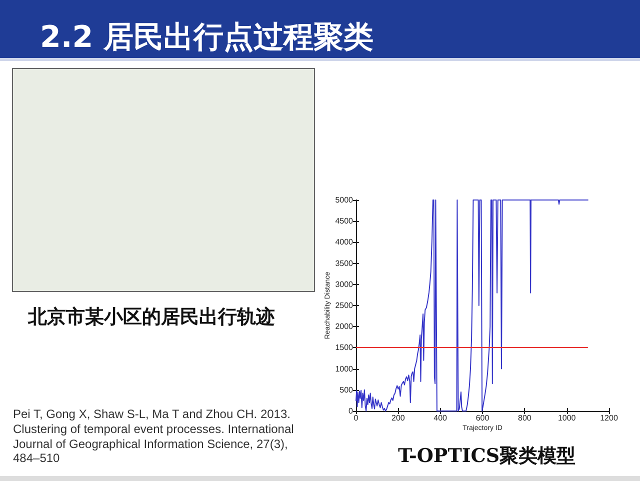  Describe the element at coordinates (344, 305) in the screenshot. I see `y-tick-label: 2500` at that location.